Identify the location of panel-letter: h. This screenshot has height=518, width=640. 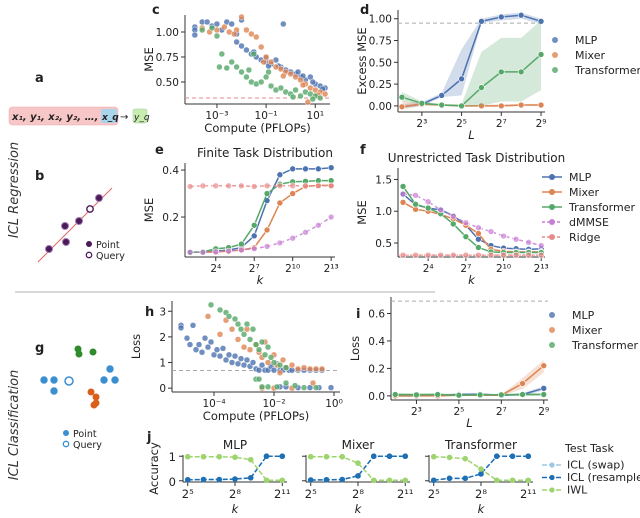
(149, 312).